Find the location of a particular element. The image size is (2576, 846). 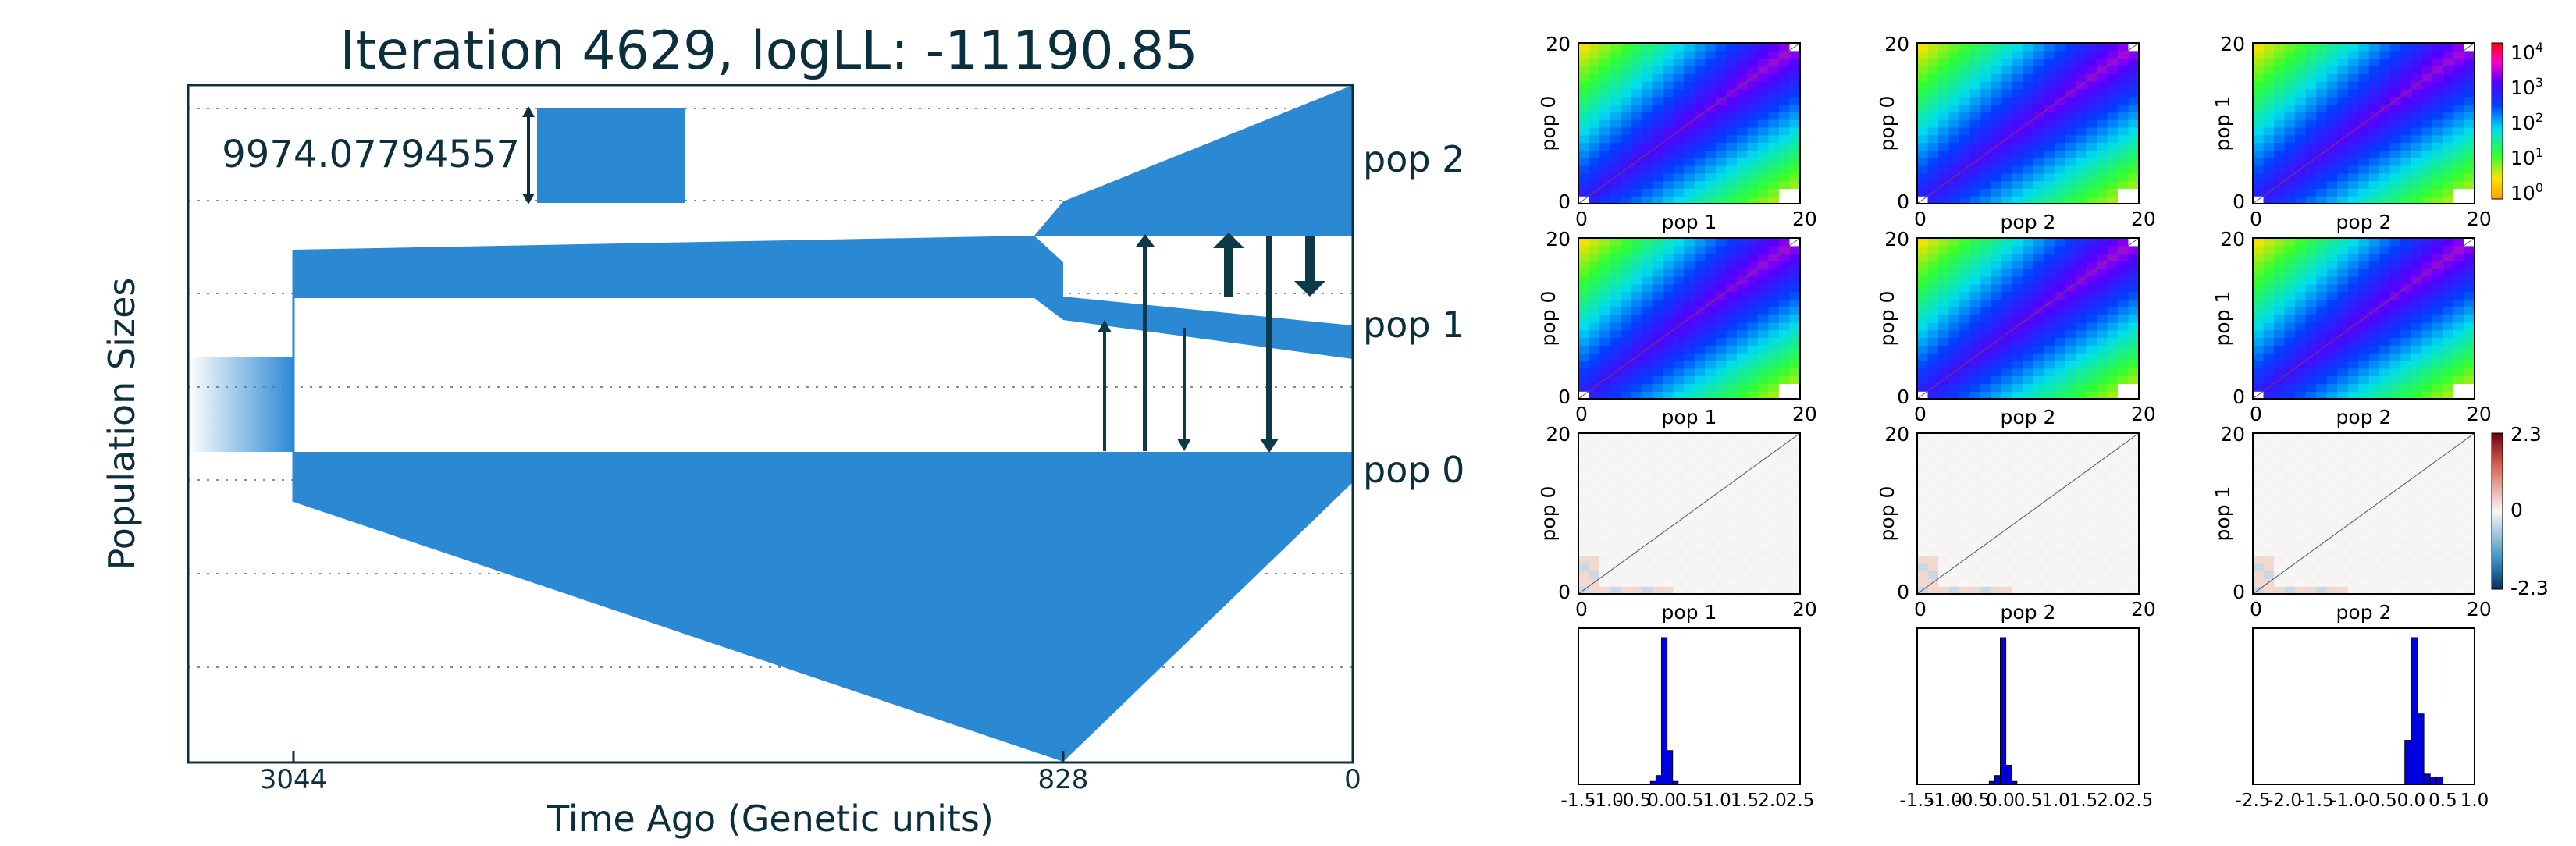

y-tick-label: 20 is located at coordinates (1897, 44).